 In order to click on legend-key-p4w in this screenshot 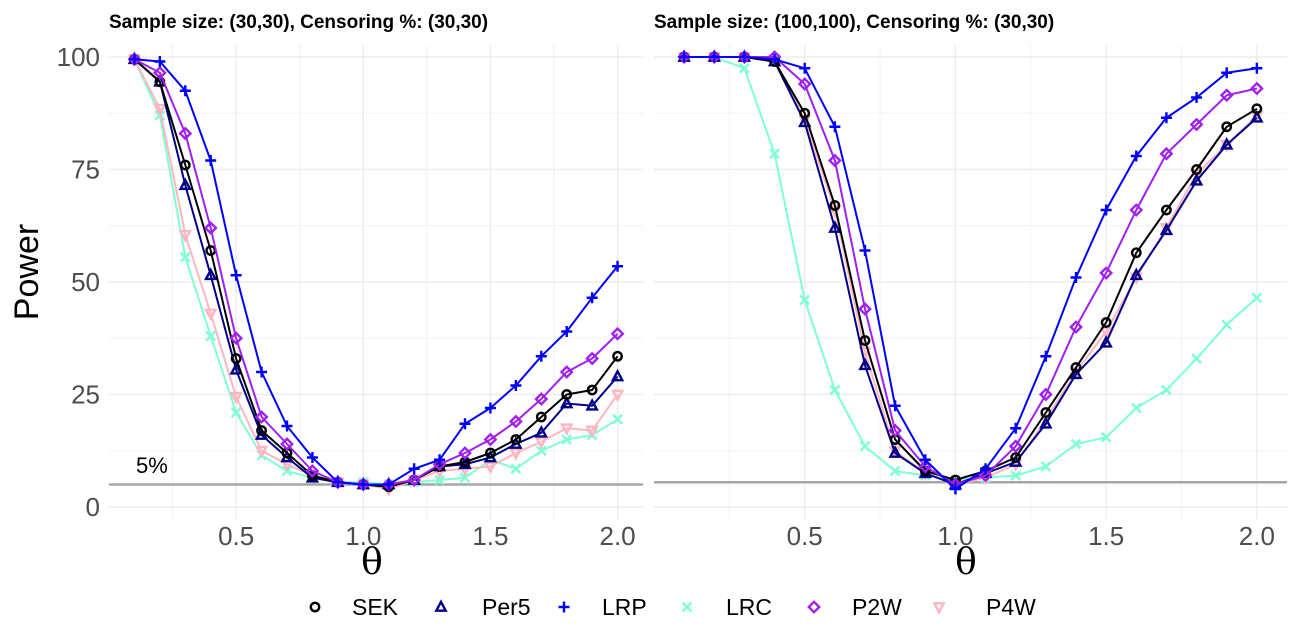, I will do `click(939, 608)`.